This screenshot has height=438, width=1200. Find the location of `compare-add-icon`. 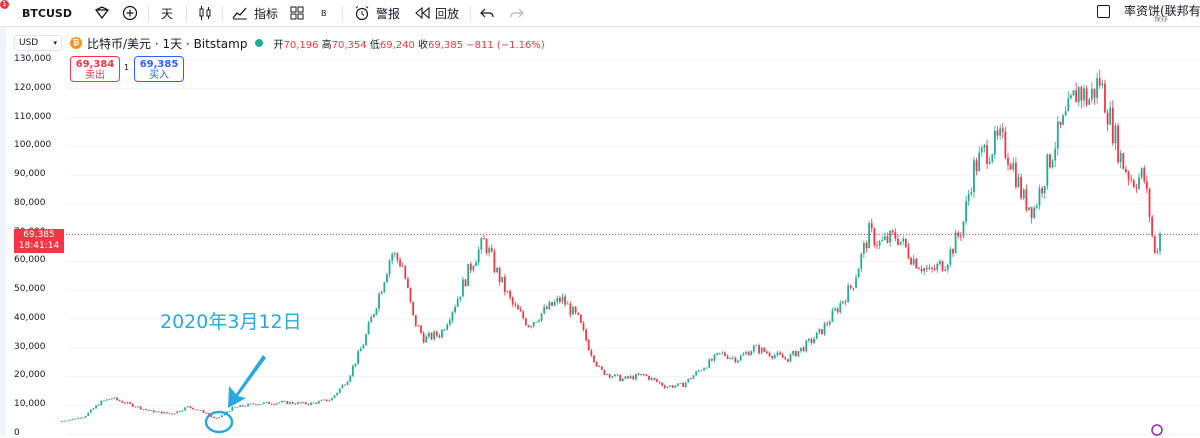

compare-add-icon is located at coordinates (130, 13).